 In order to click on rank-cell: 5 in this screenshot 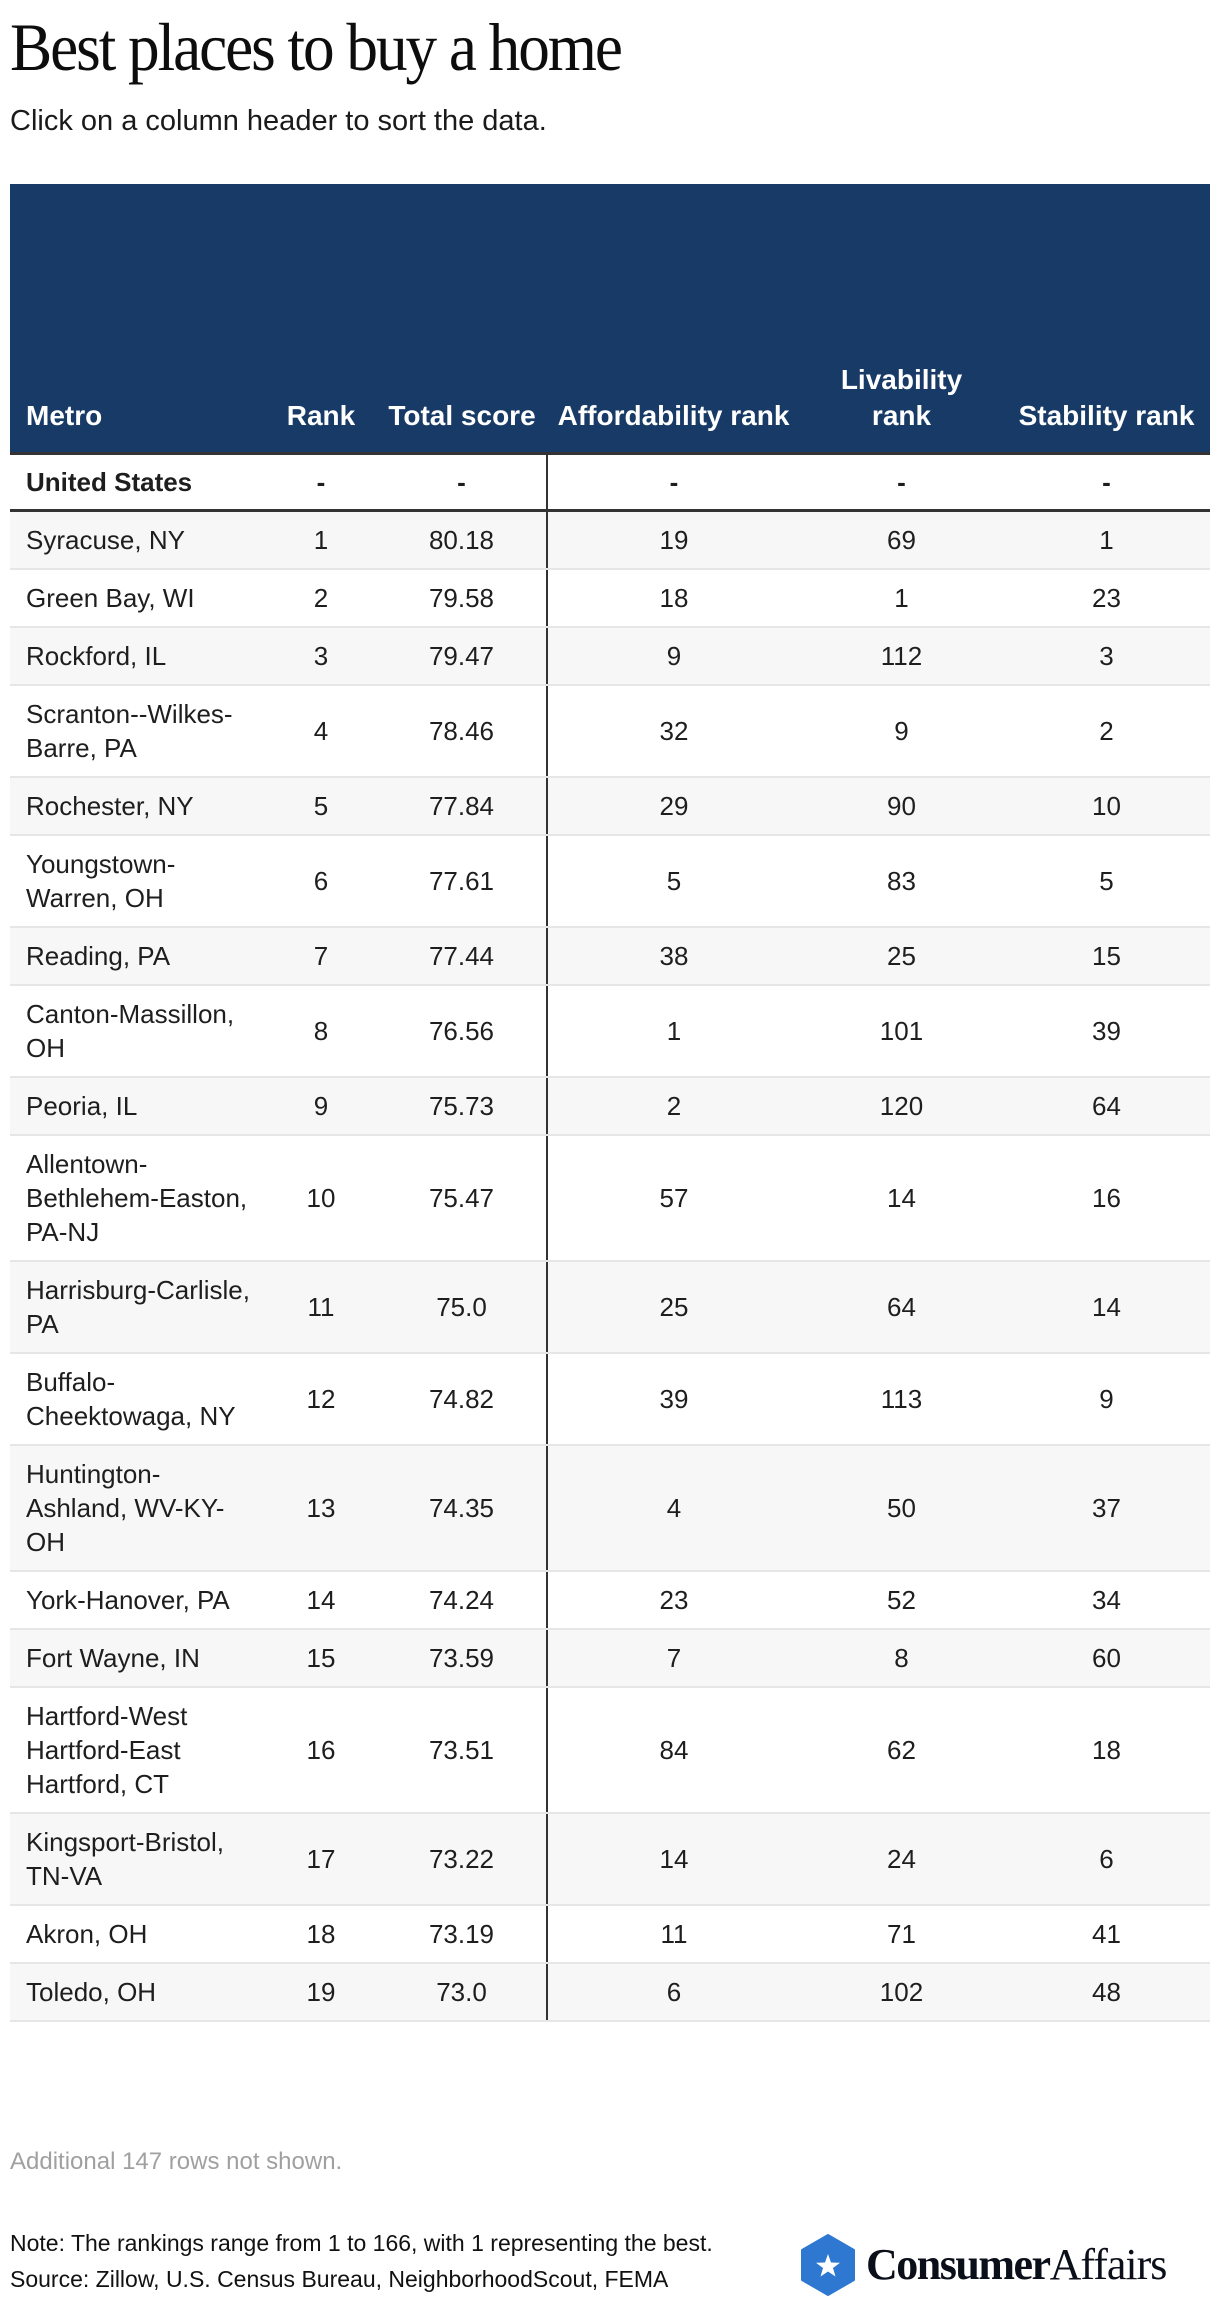, I will do `click(321, 806)`.